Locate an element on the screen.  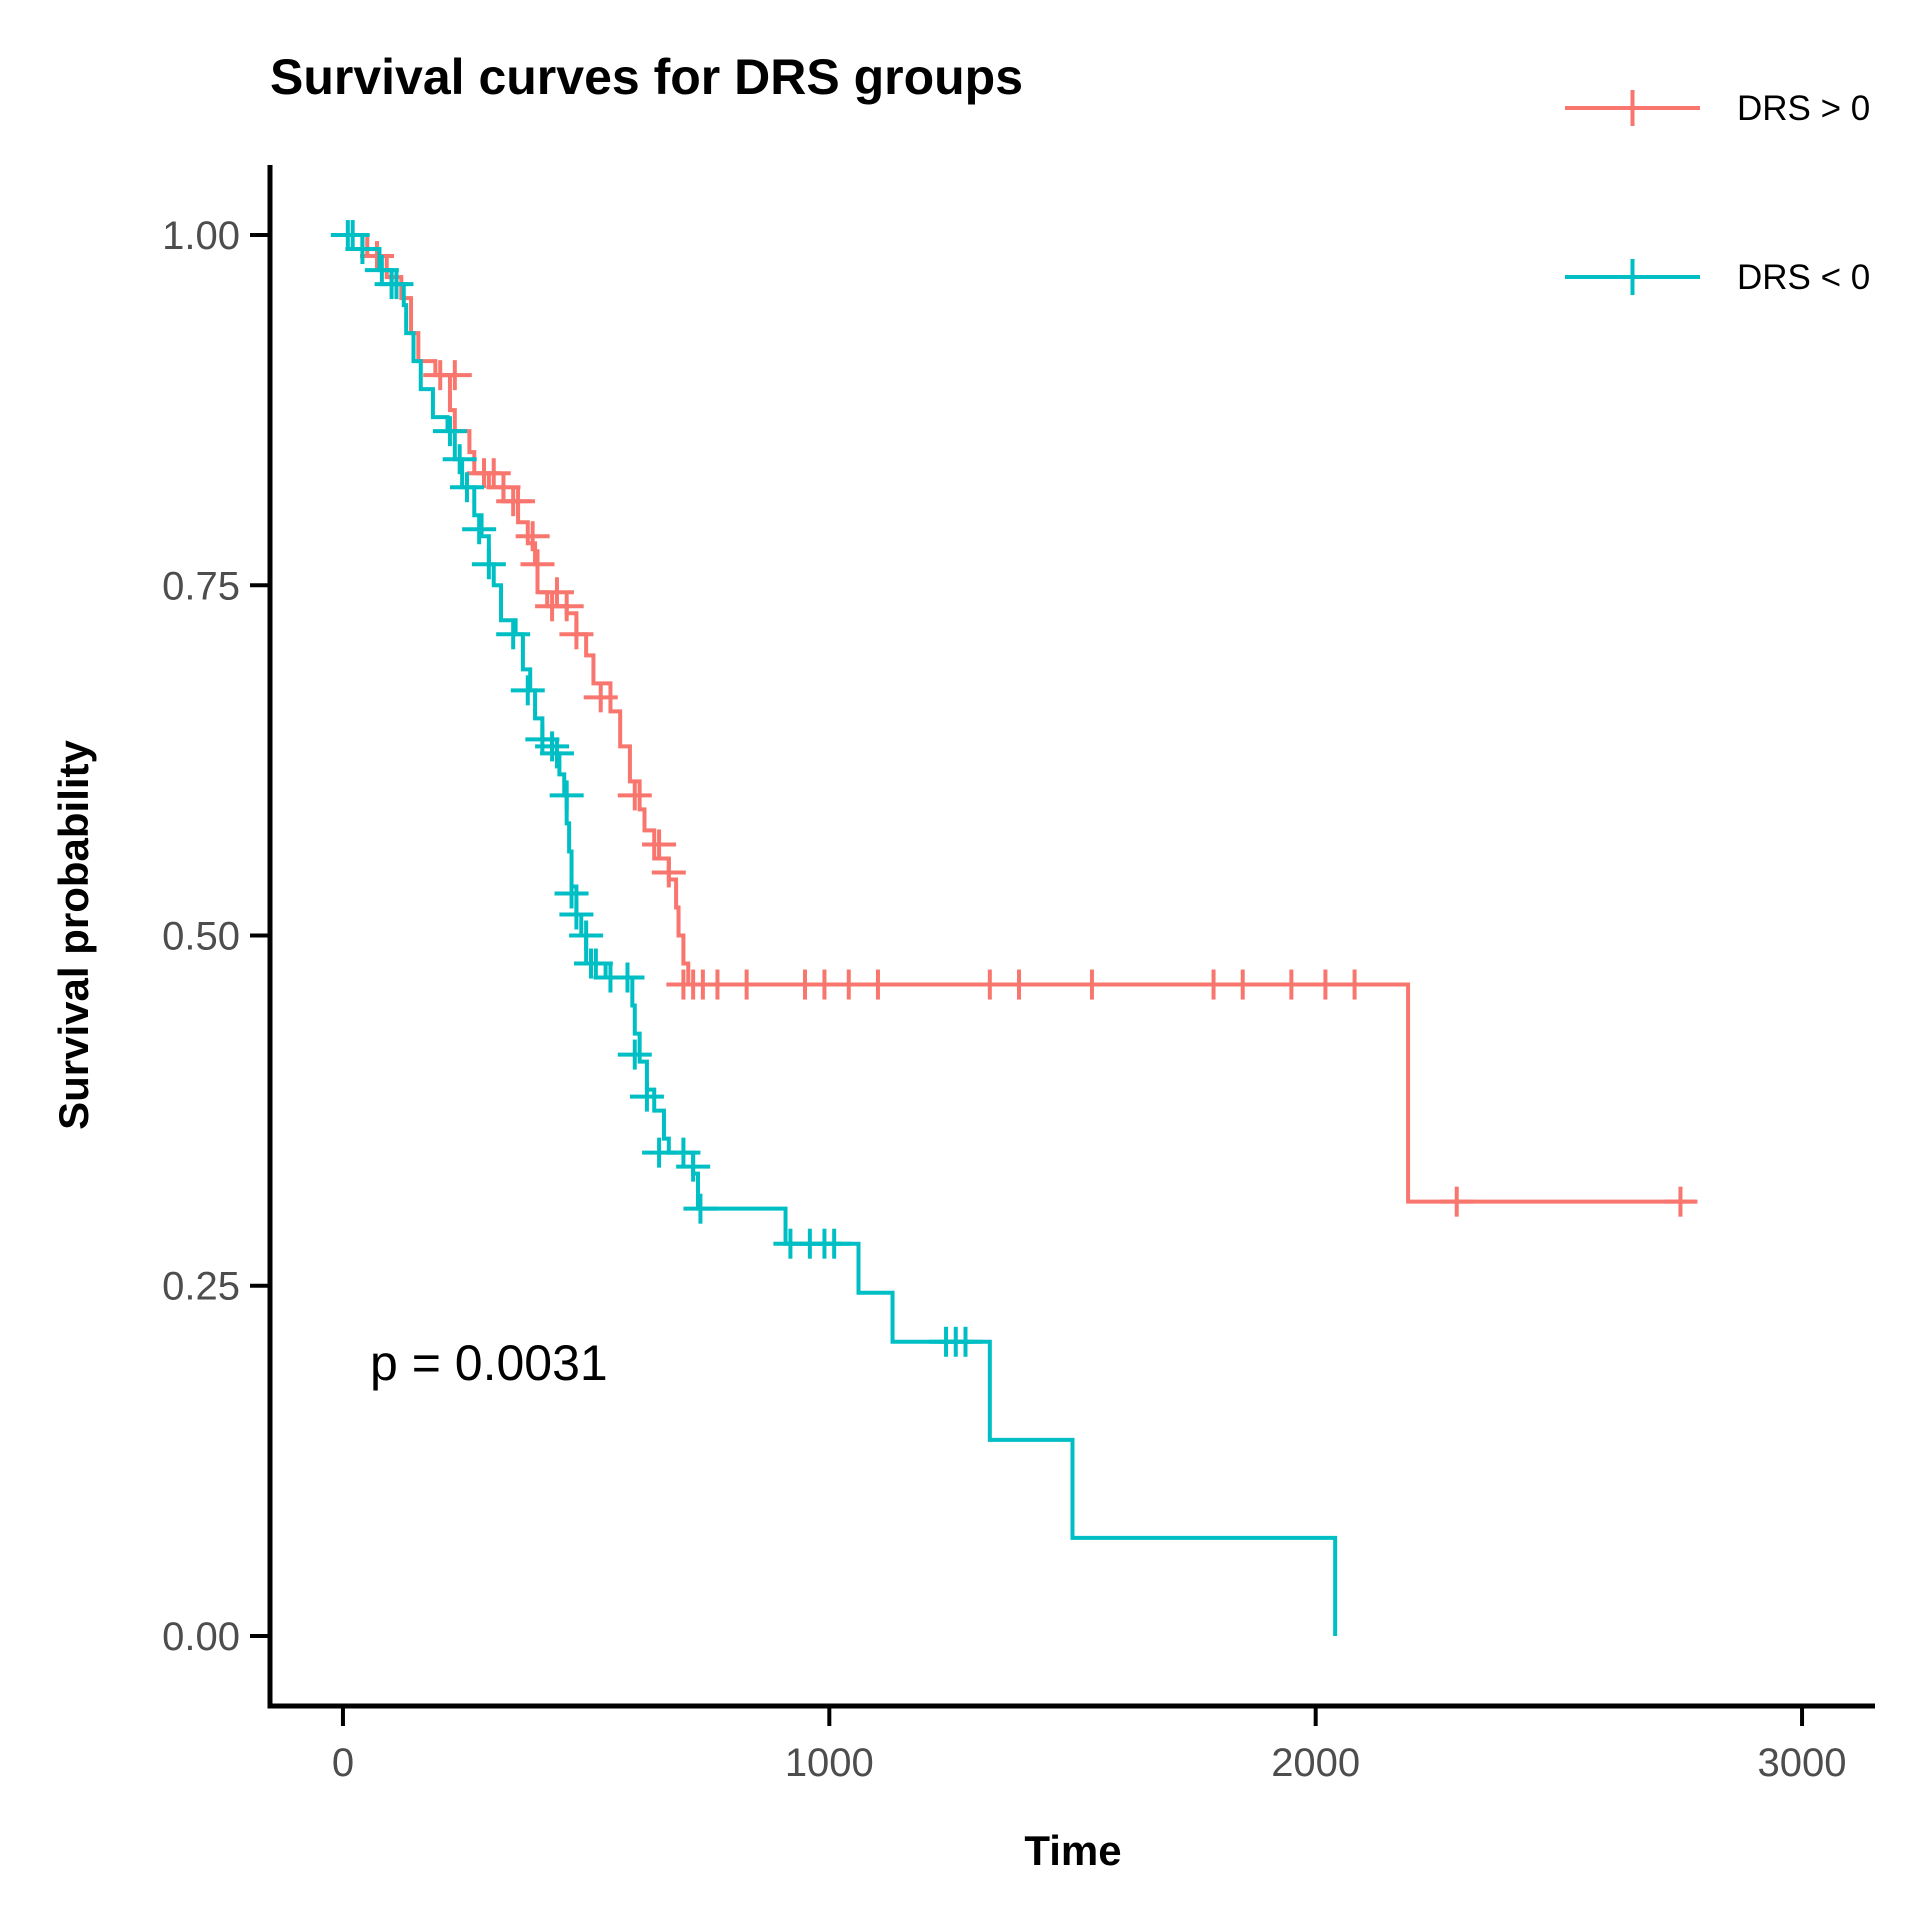
legend-item: DRS > 0 is located at coordinates (1717, 108).